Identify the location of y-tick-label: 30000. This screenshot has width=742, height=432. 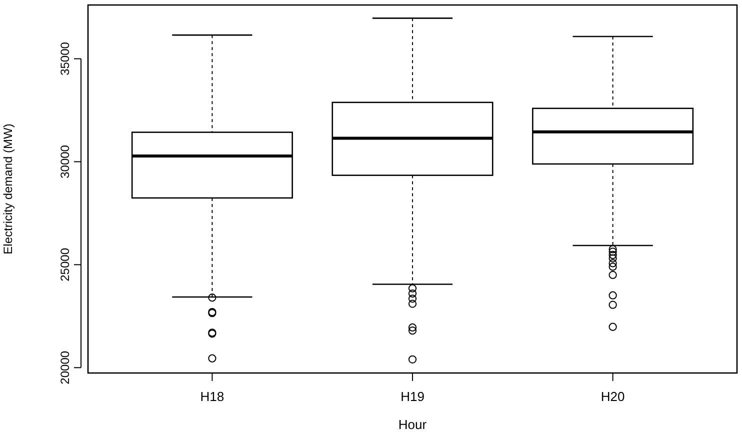
(65, 161).